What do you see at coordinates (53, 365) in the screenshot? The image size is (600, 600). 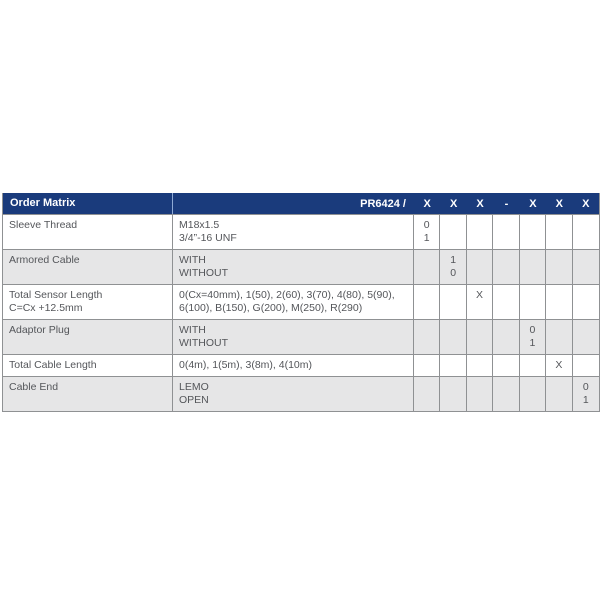 I see `row-label-line: Total Cable Length` at bounding box center [53, 365].